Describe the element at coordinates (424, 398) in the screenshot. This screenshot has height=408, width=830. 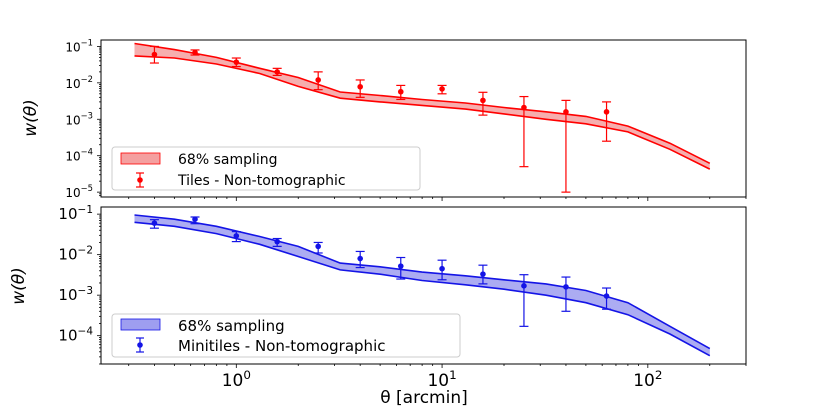
I see `x-axis-label: θ [arcmin]` at that location.